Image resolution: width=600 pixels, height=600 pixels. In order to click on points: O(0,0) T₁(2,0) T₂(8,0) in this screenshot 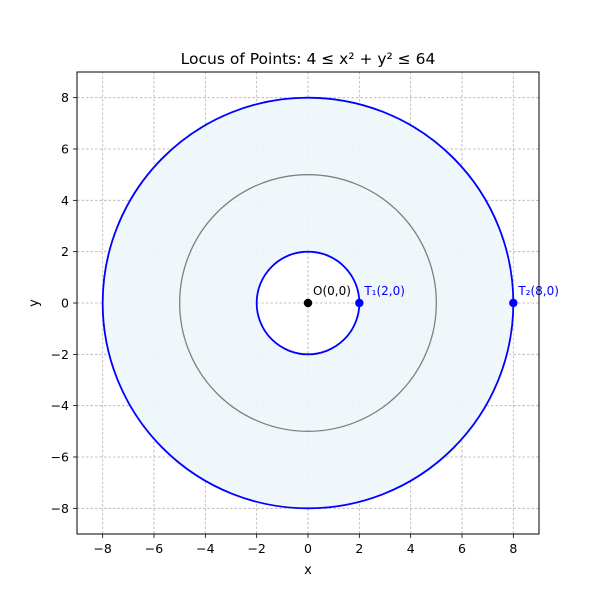, I will do `click(431, 296)`.